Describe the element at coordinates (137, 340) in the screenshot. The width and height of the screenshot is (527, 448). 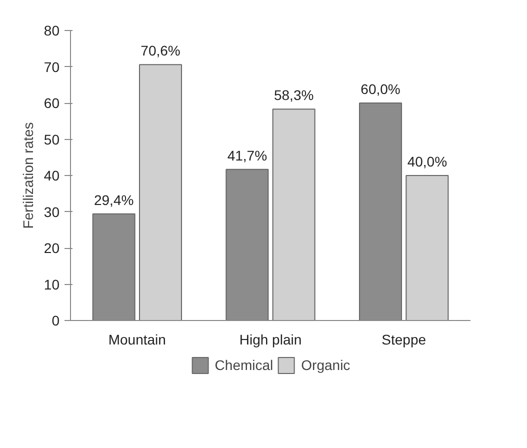
I see `x-tick-label: Mountain` at that location.